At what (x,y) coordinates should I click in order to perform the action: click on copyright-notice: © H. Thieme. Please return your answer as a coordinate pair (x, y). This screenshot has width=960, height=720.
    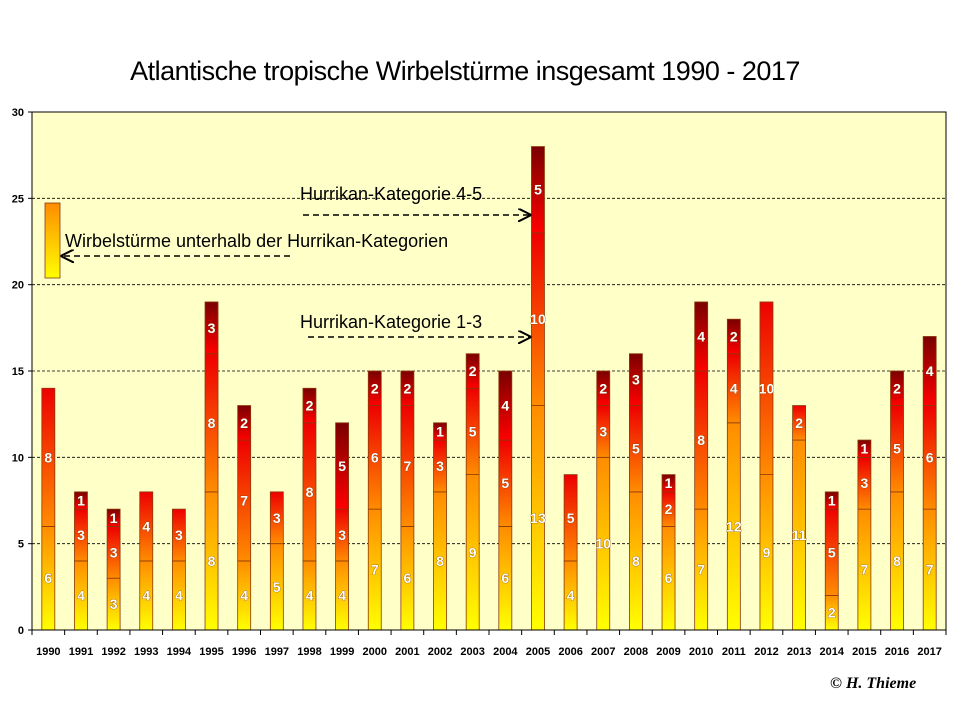
    Looking at the image, I should click on (873, 683).